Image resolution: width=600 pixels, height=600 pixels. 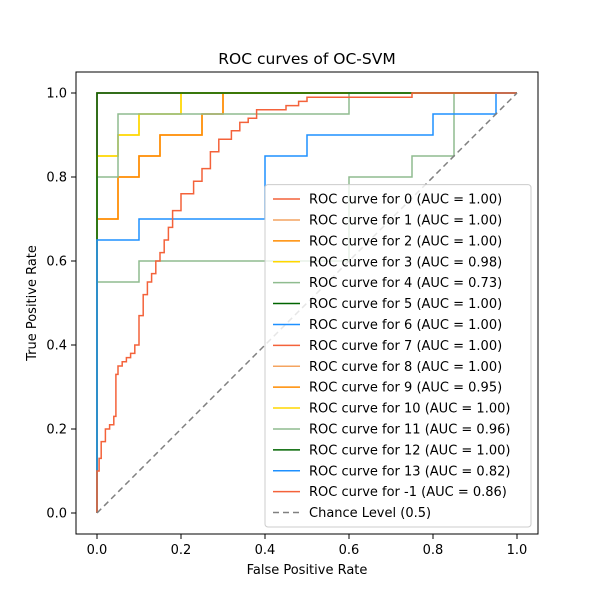 What do you see at coordinates (405, 220) in the screenshot?
I see `legend-entry: ROC curve for 1 (AUC = 1.00)` at bounding box center [405, 220].